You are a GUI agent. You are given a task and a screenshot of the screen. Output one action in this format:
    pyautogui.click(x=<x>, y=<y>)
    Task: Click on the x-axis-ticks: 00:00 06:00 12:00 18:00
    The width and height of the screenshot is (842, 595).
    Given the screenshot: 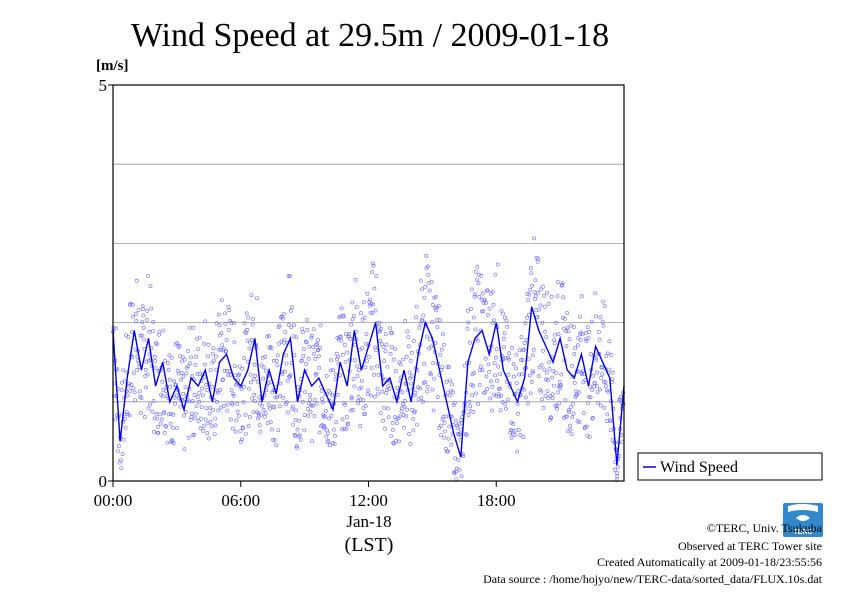 What is the action you would take?
    pyautogui.click(x=305, y=495)
    